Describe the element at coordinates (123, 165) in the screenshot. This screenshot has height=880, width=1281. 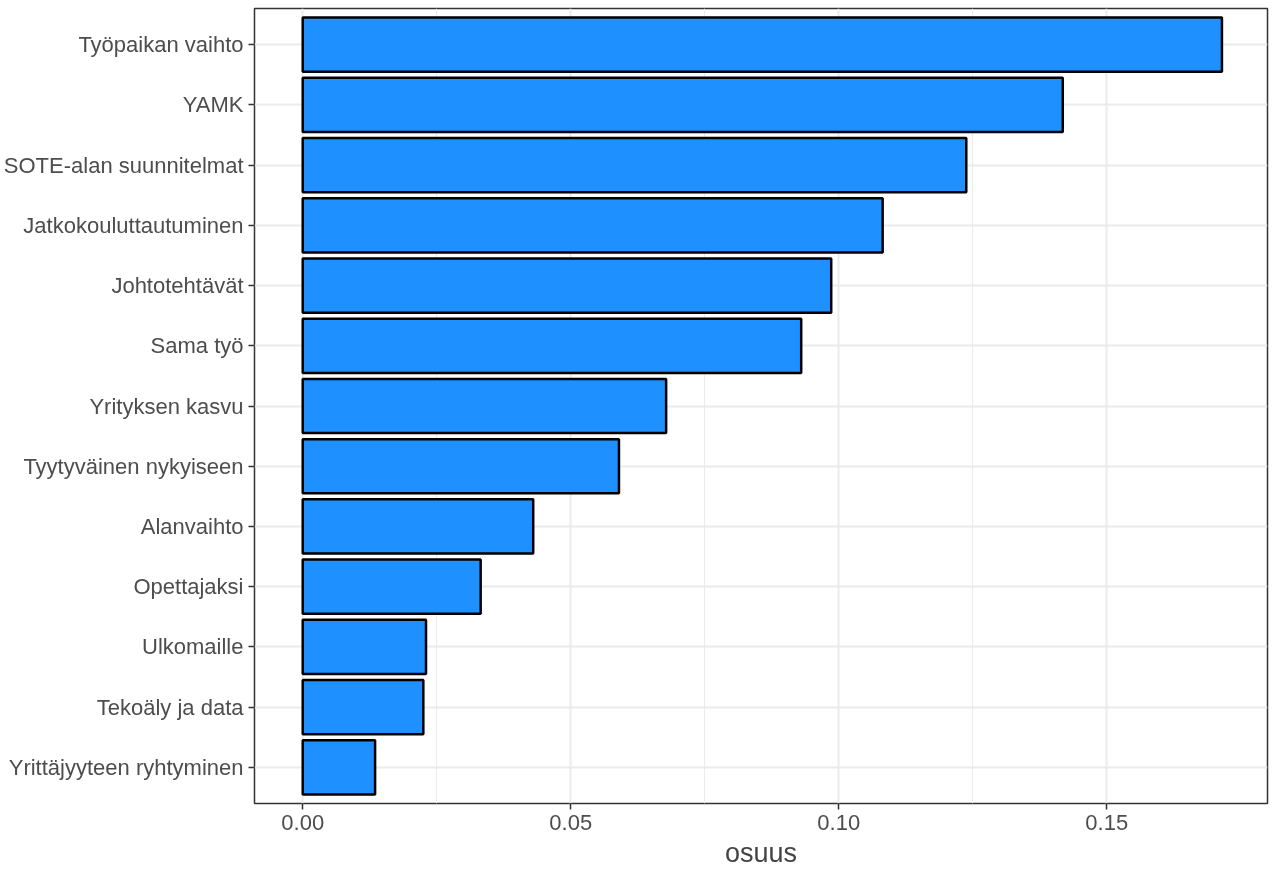
I see `y-tick-label: SOTE-alan suunnitelmat` at that location.